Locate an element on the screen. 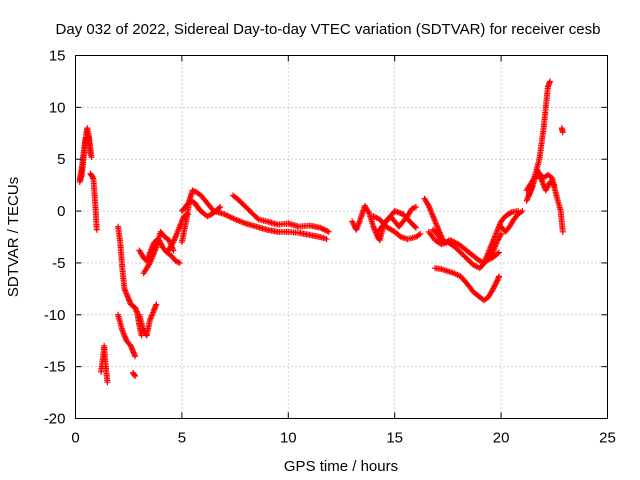 Image resolution: width=640 pixels, height=480 pixels. y-tick-label: 10 is located at coordinates (57, 107).